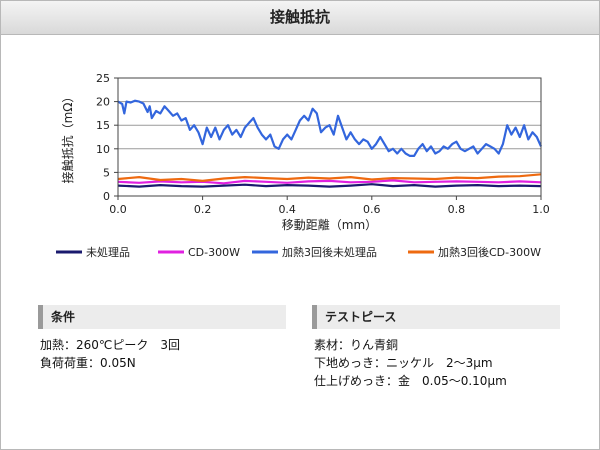 Image resolution: width=600 pixels, height=450 pixels. What do you see at coordinates (118, 209) in the screenshot?
I see `x-tick-label: 0.0` at bounding box center [118, 209].